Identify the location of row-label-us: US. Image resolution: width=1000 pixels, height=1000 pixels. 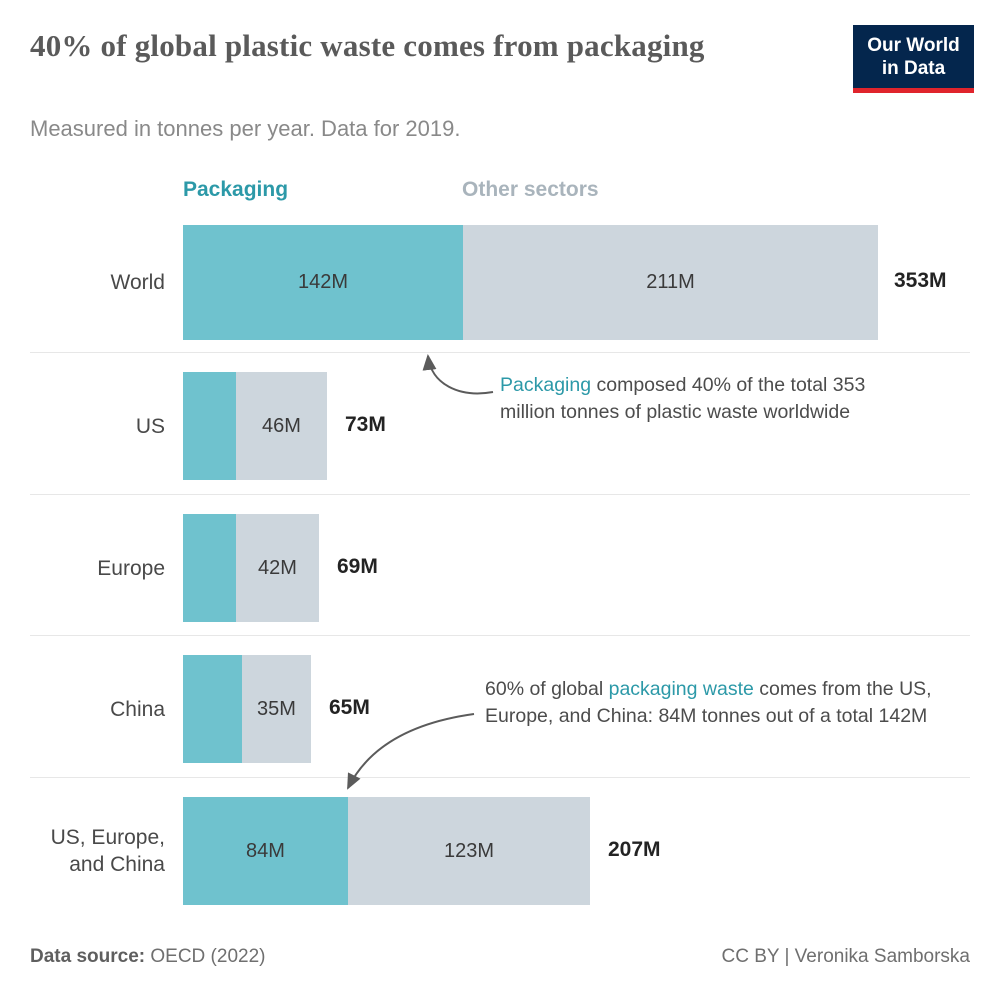
(150, 426).